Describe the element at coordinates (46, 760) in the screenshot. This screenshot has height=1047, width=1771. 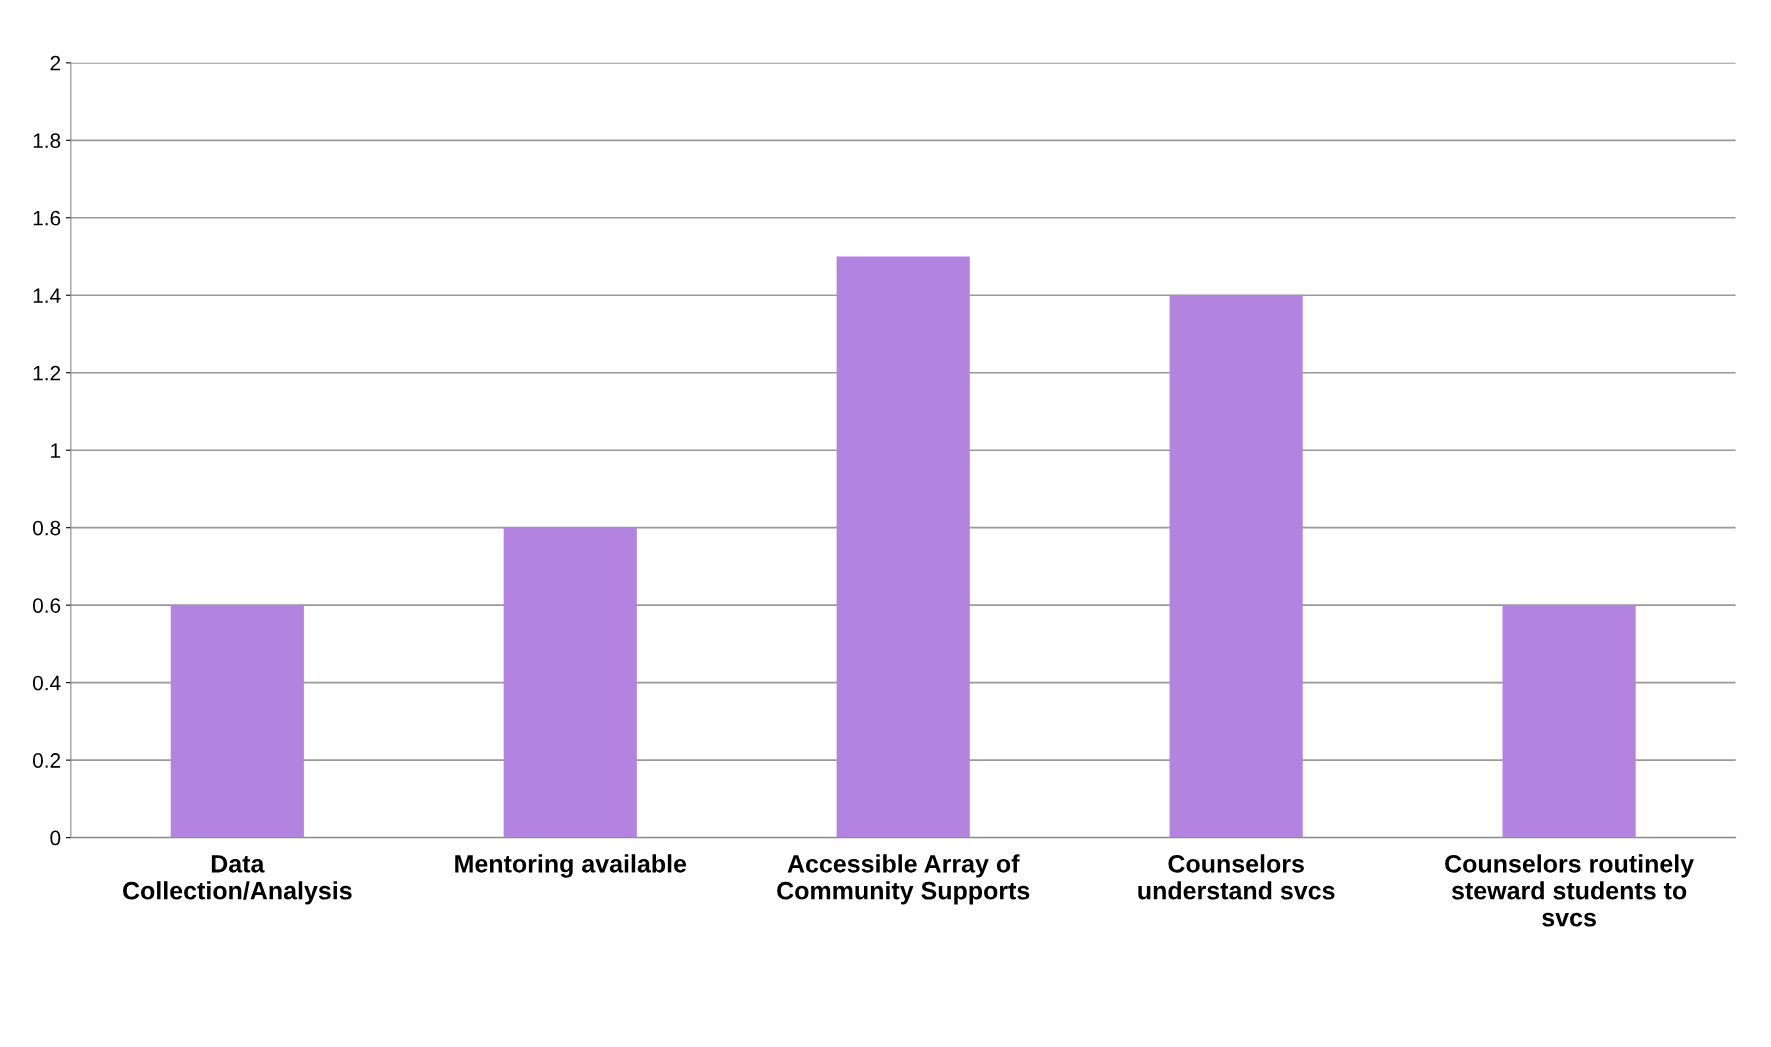
I see `y-tick-label: 0.2` at that location.